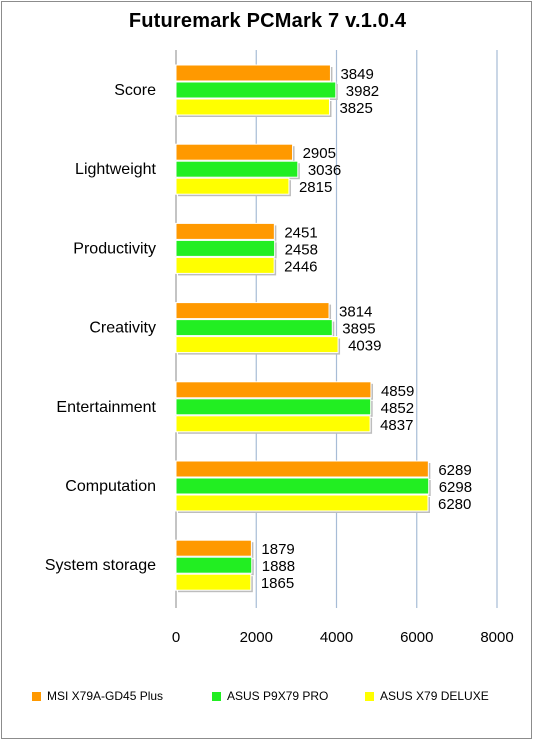  Describe the element at coordinates (106, 407) in the screenshot. I see `category-label: Entertainment` at that location.